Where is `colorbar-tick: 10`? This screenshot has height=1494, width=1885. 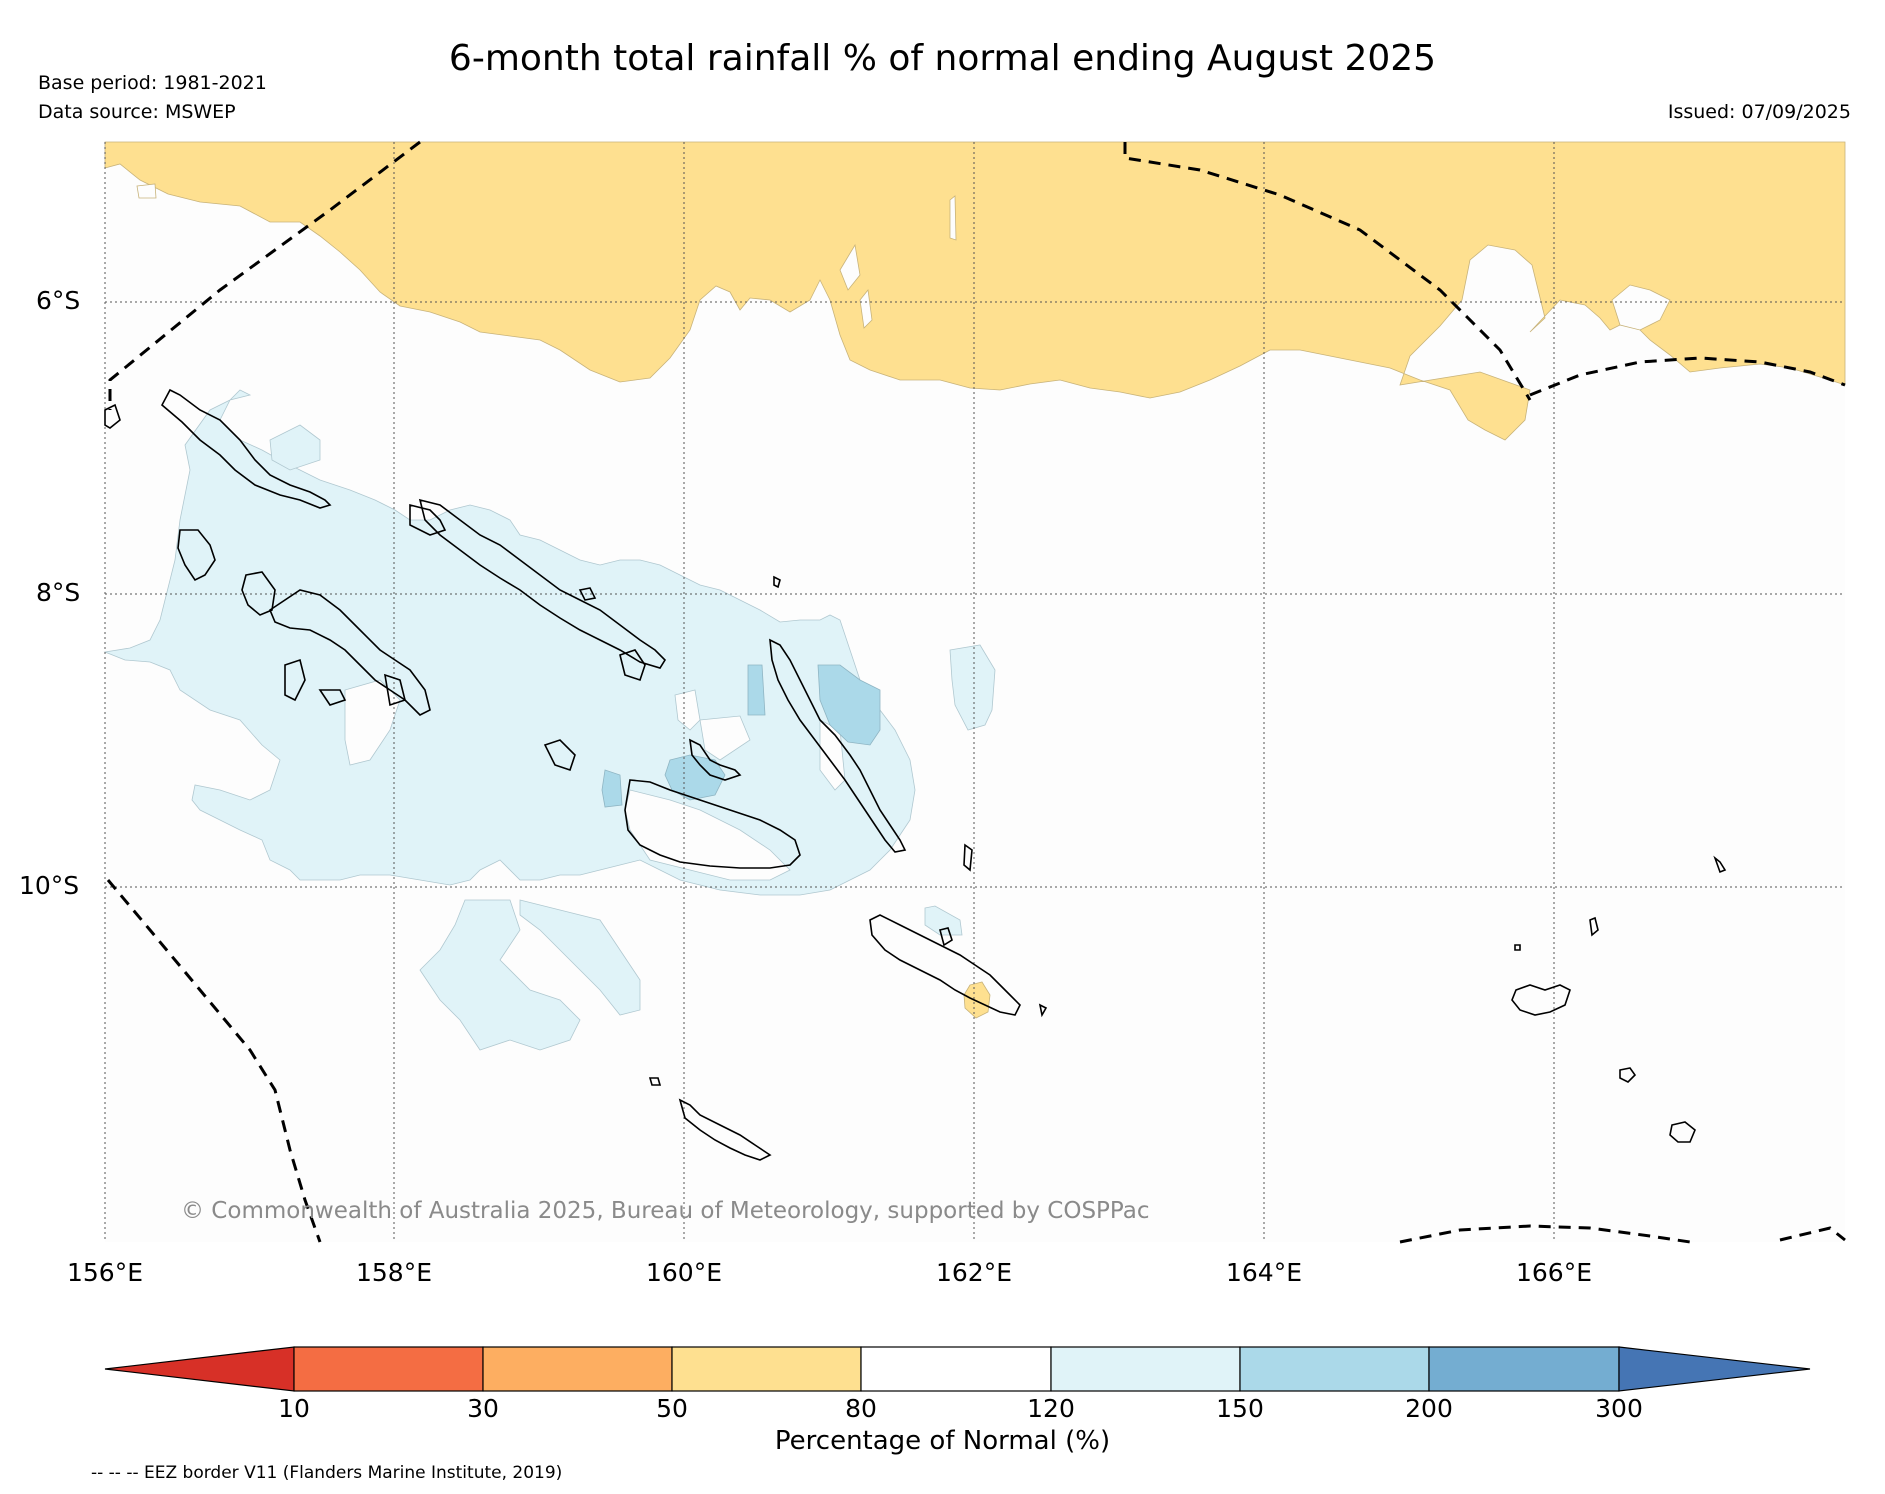 colorbar-tick: 10 is located at coordinates (294, 1408).